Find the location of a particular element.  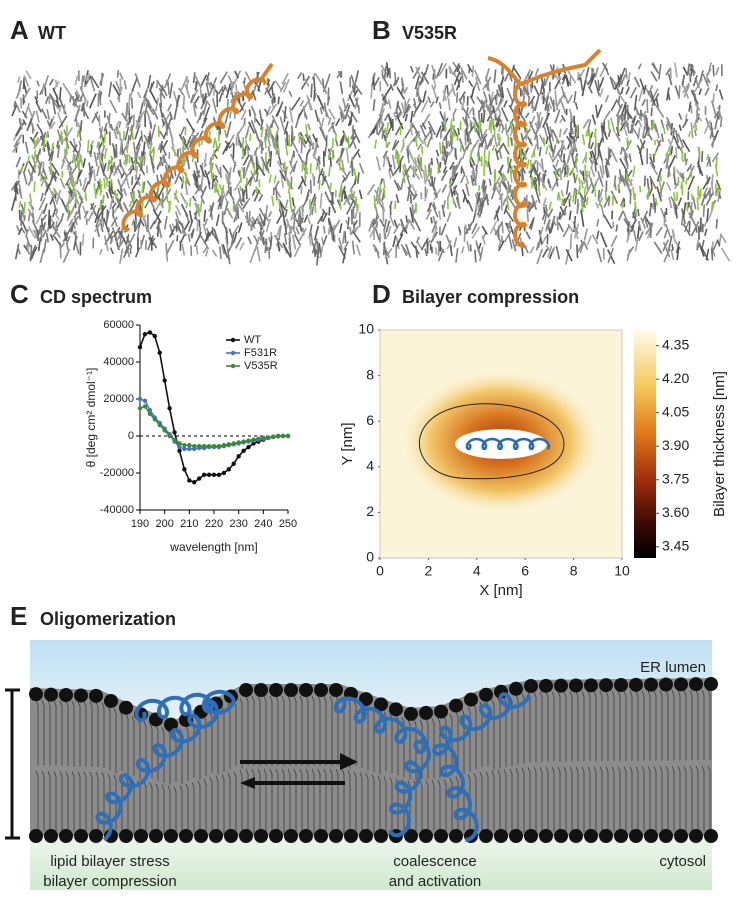

y-tick-label: 0 is located at coordinates (131, 436).